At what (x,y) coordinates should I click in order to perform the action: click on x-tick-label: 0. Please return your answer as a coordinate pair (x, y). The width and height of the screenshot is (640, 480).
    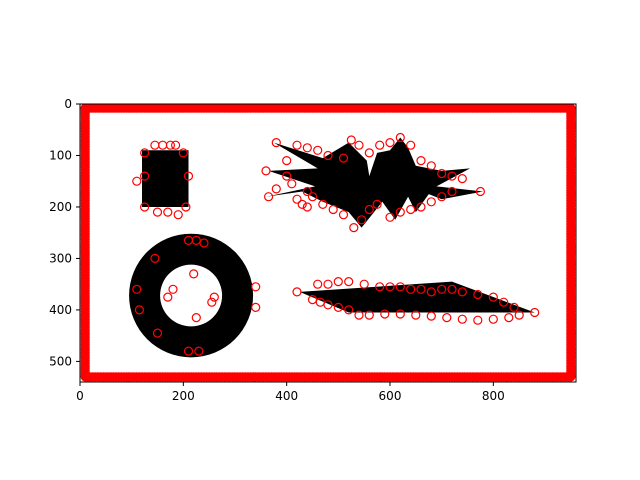
    Looking at the image, I should click on (80, 396).